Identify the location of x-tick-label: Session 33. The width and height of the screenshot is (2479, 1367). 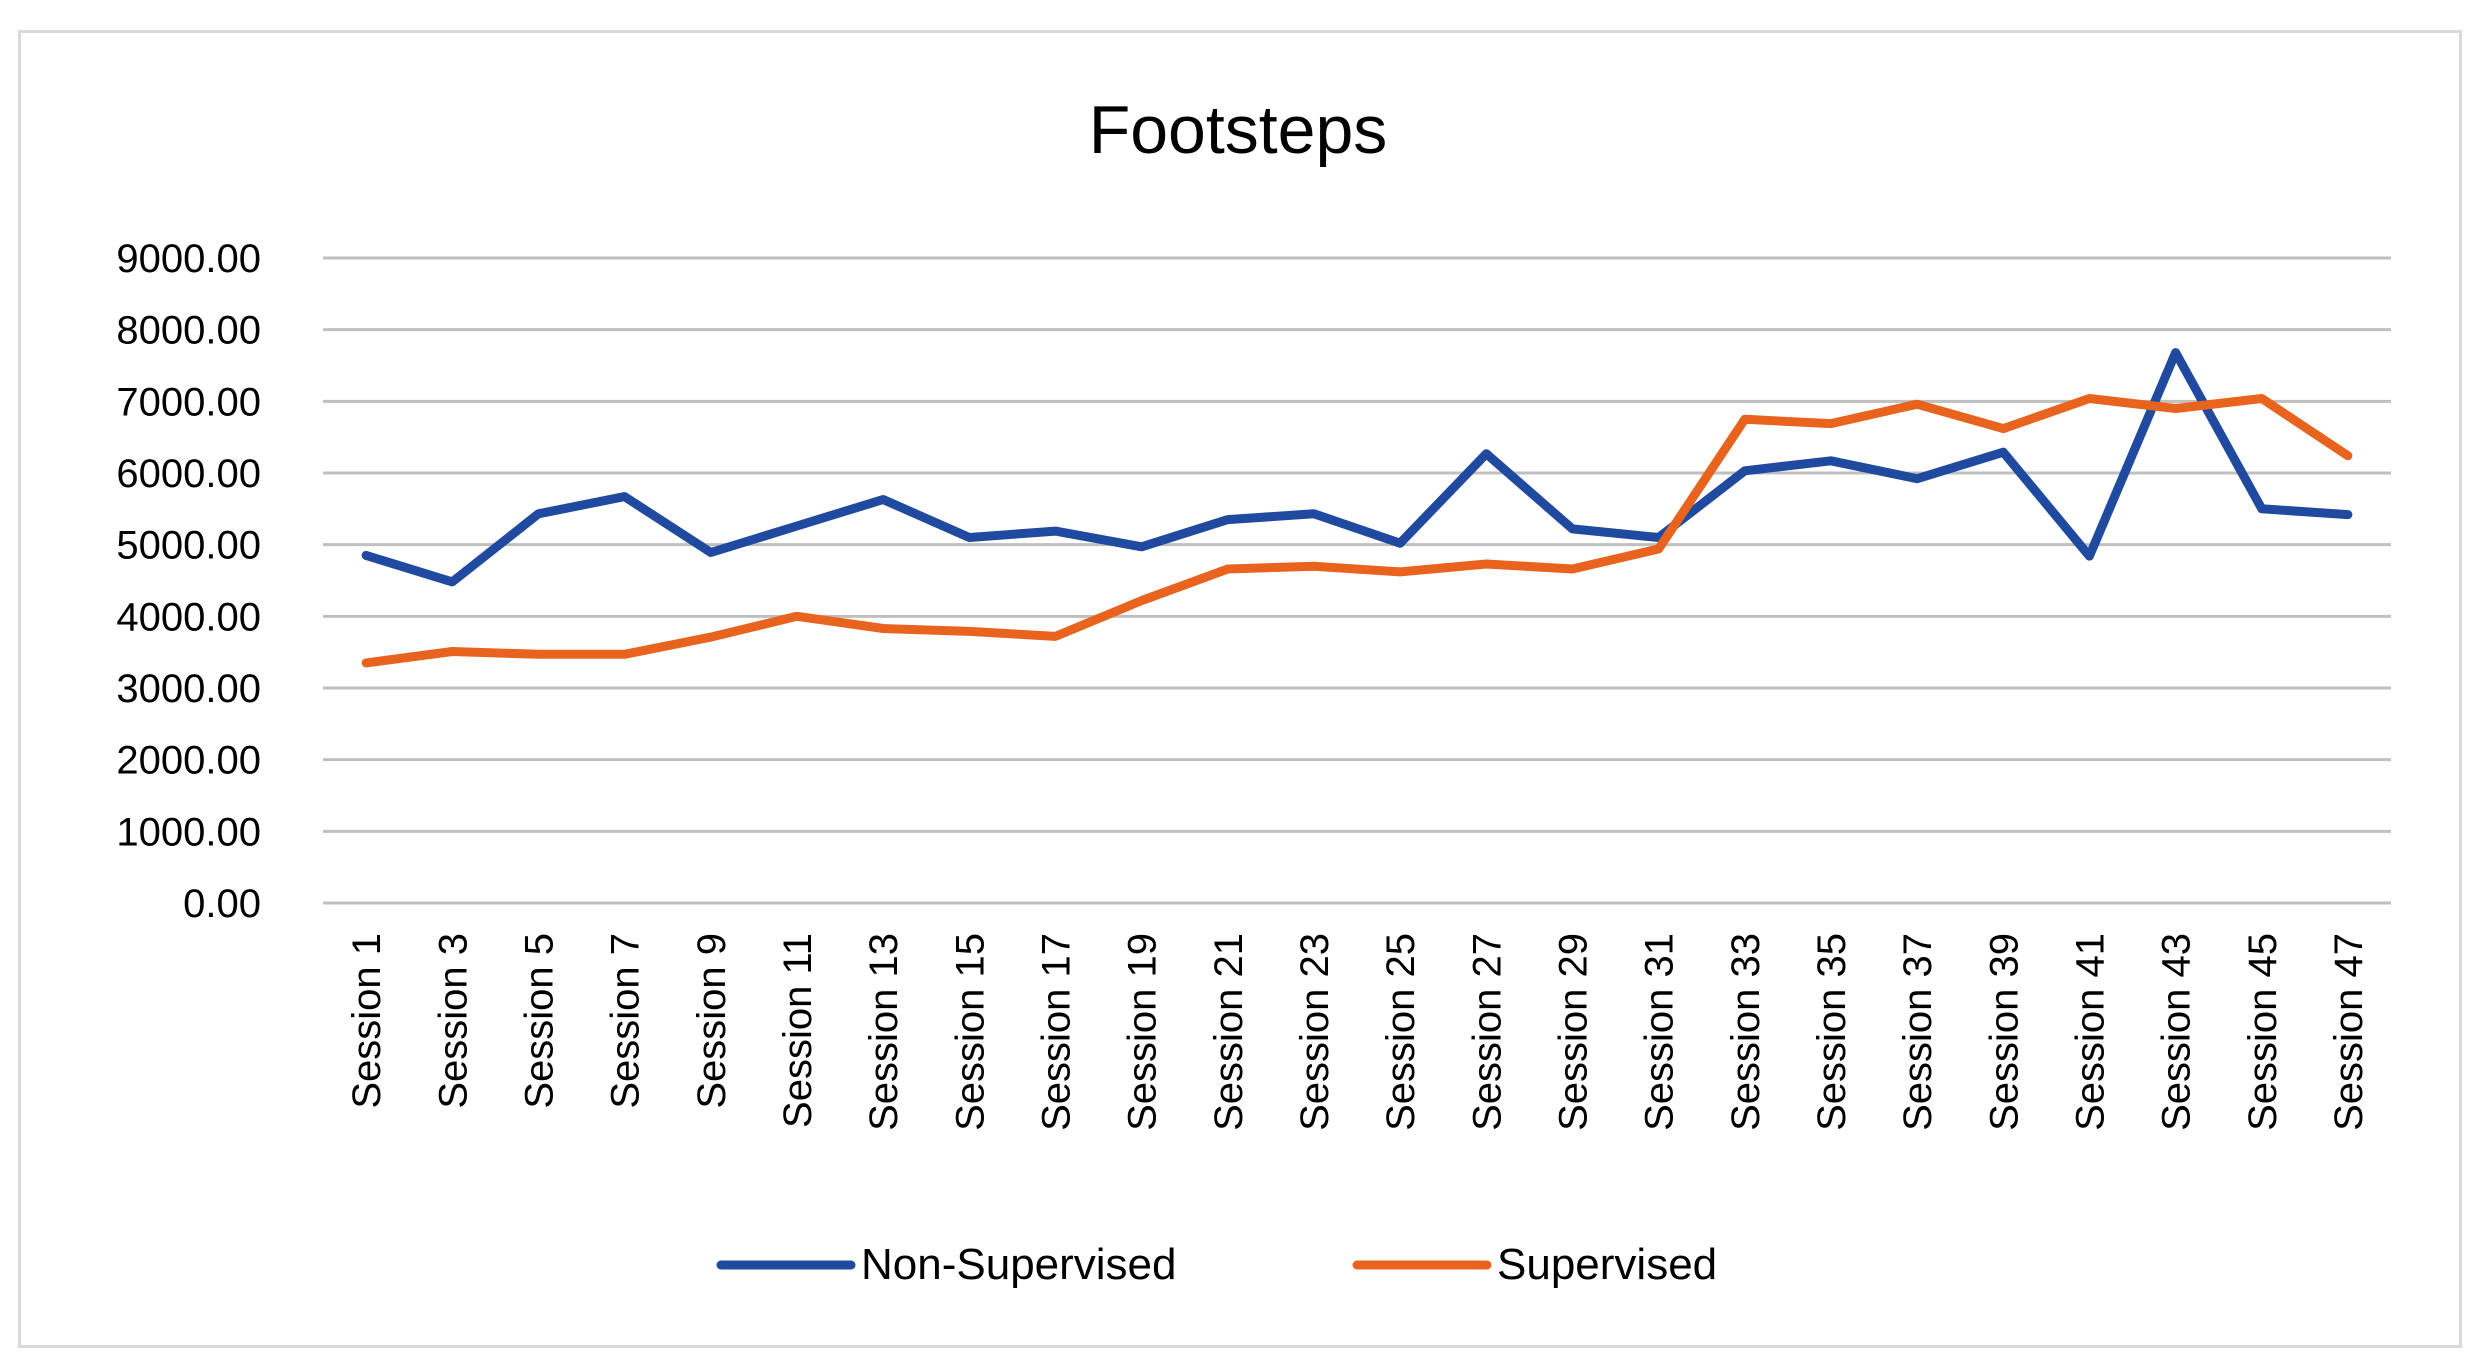
(1746, 1032).